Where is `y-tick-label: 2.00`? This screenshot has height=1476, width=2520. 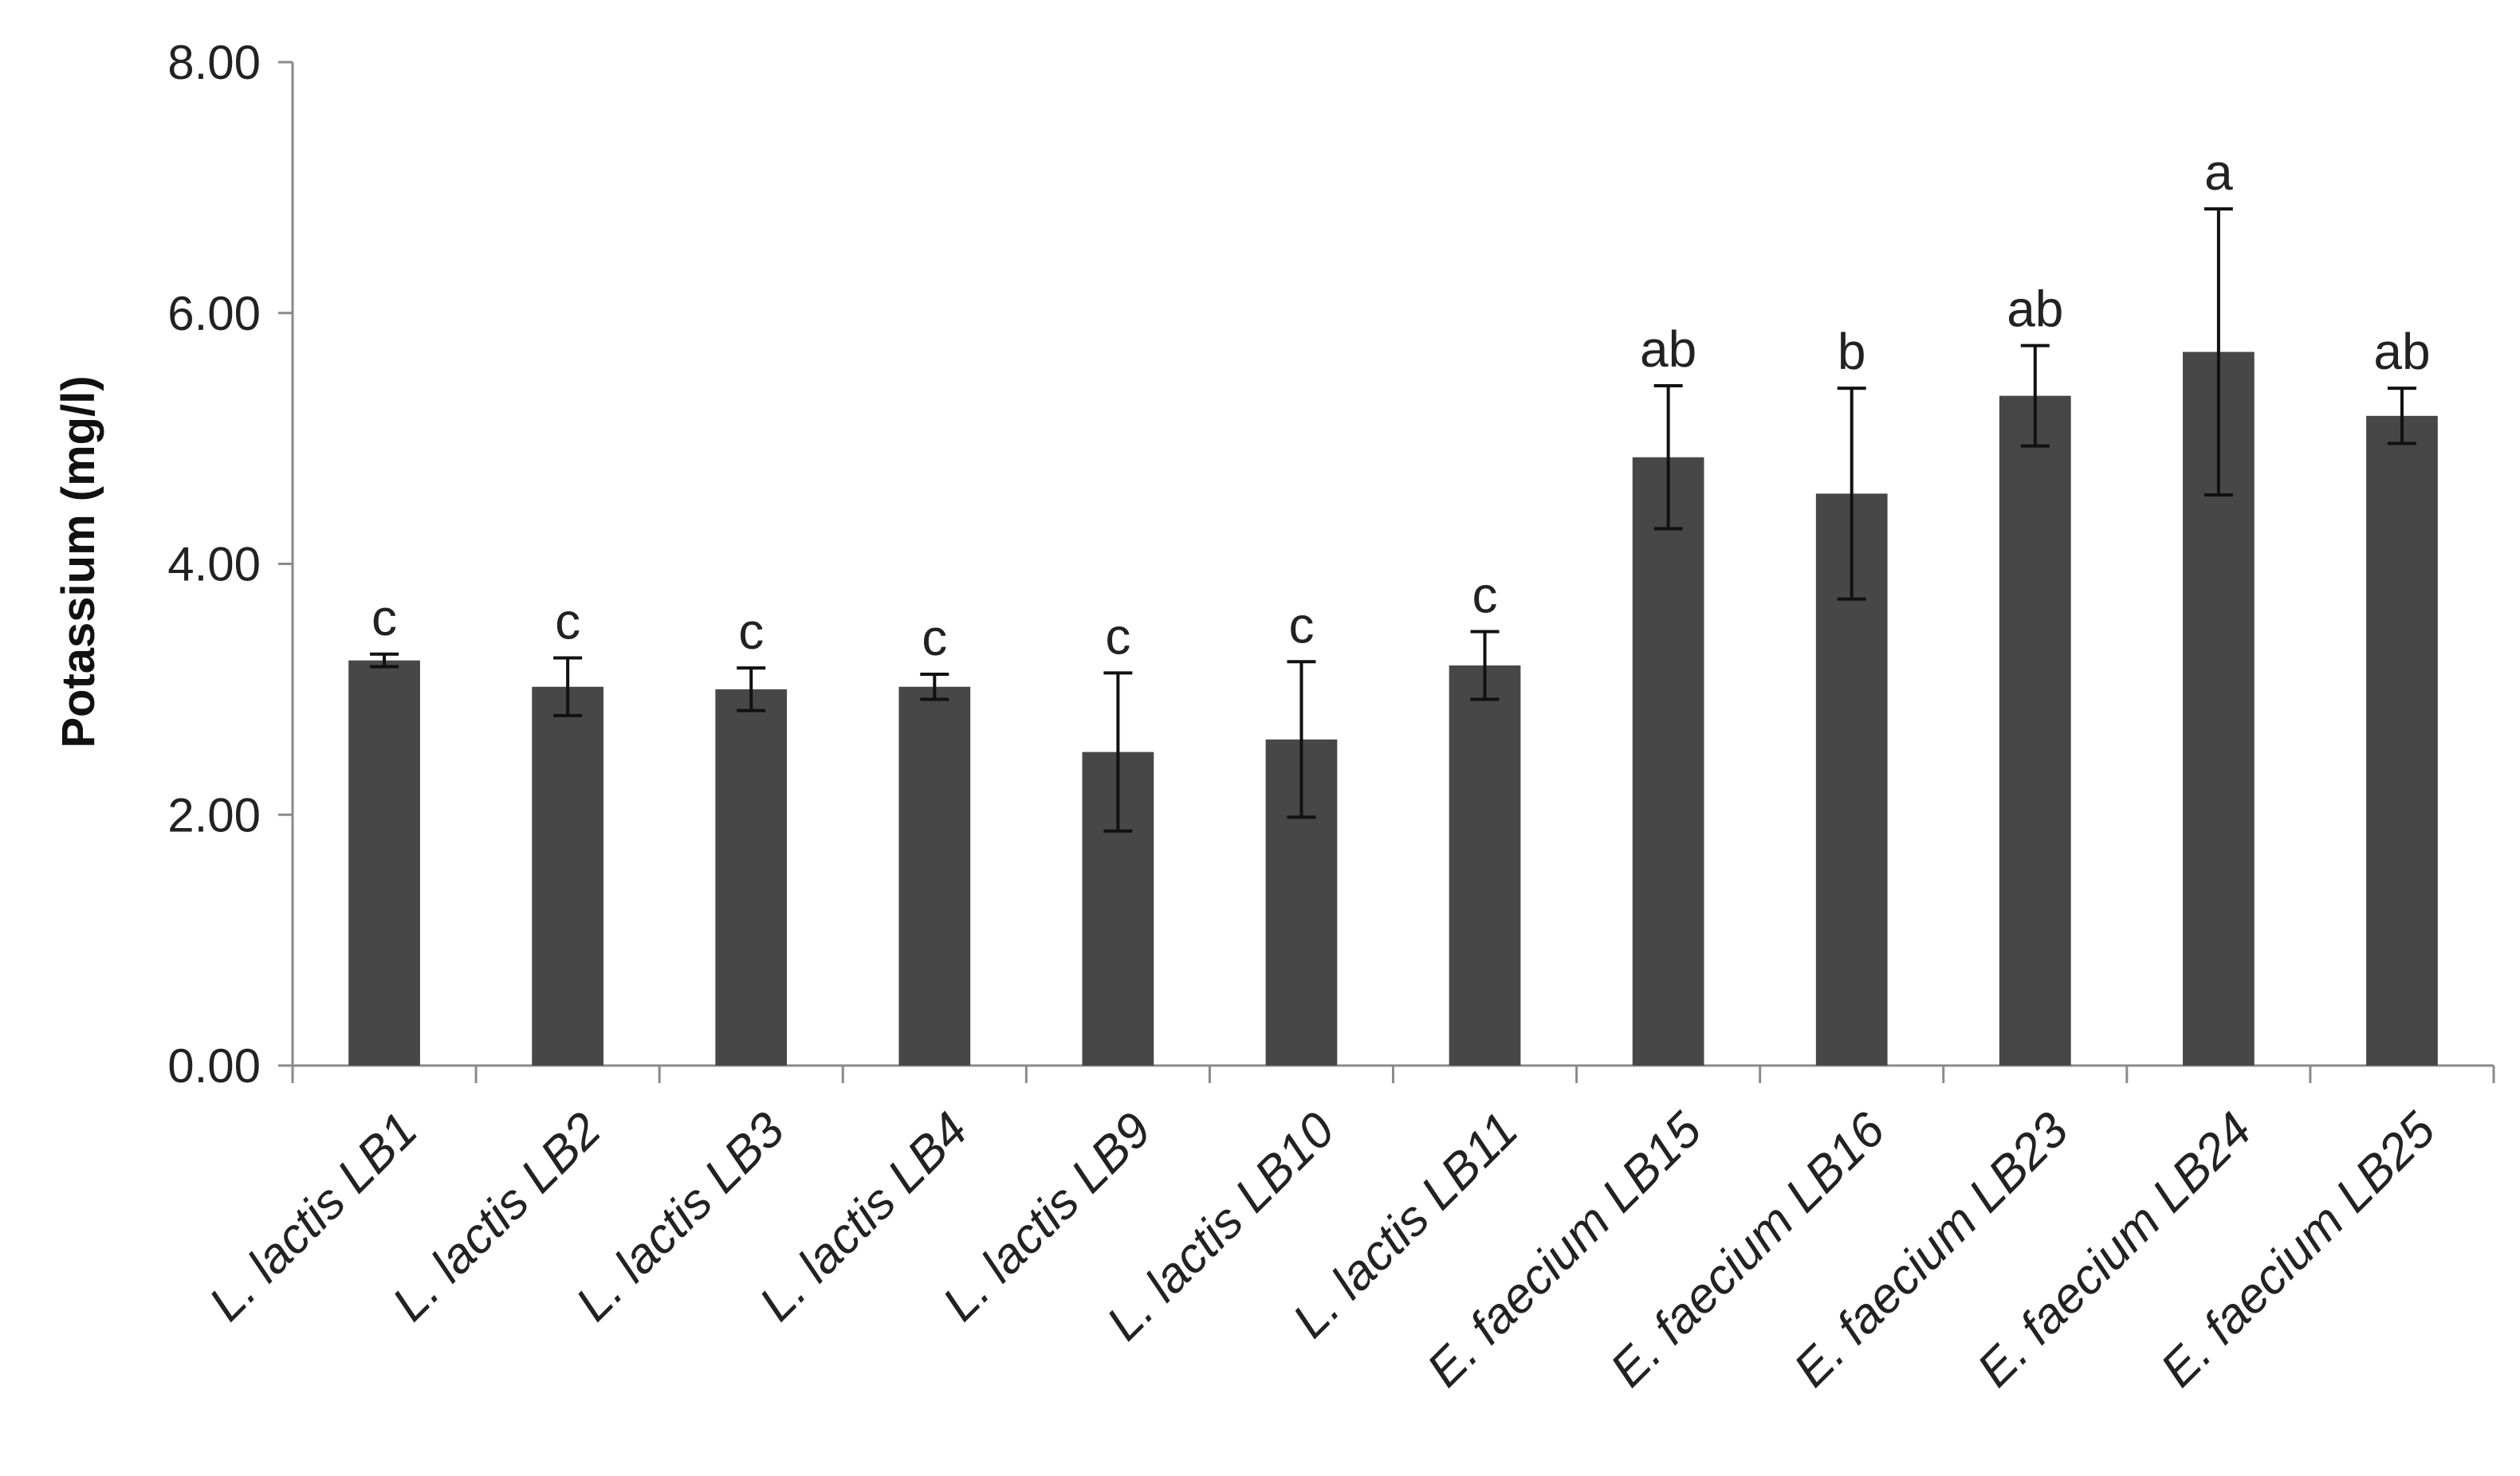
y-tick-label: 2.00 is located at coordinates (214, 815).